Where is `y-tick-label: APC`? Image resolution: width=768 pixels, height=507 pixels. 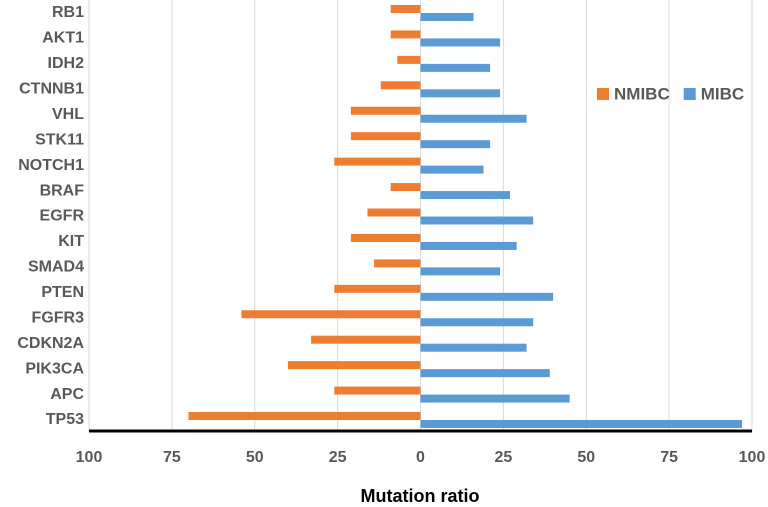
y-tick-label: APC is located at coordinates (67, 394).